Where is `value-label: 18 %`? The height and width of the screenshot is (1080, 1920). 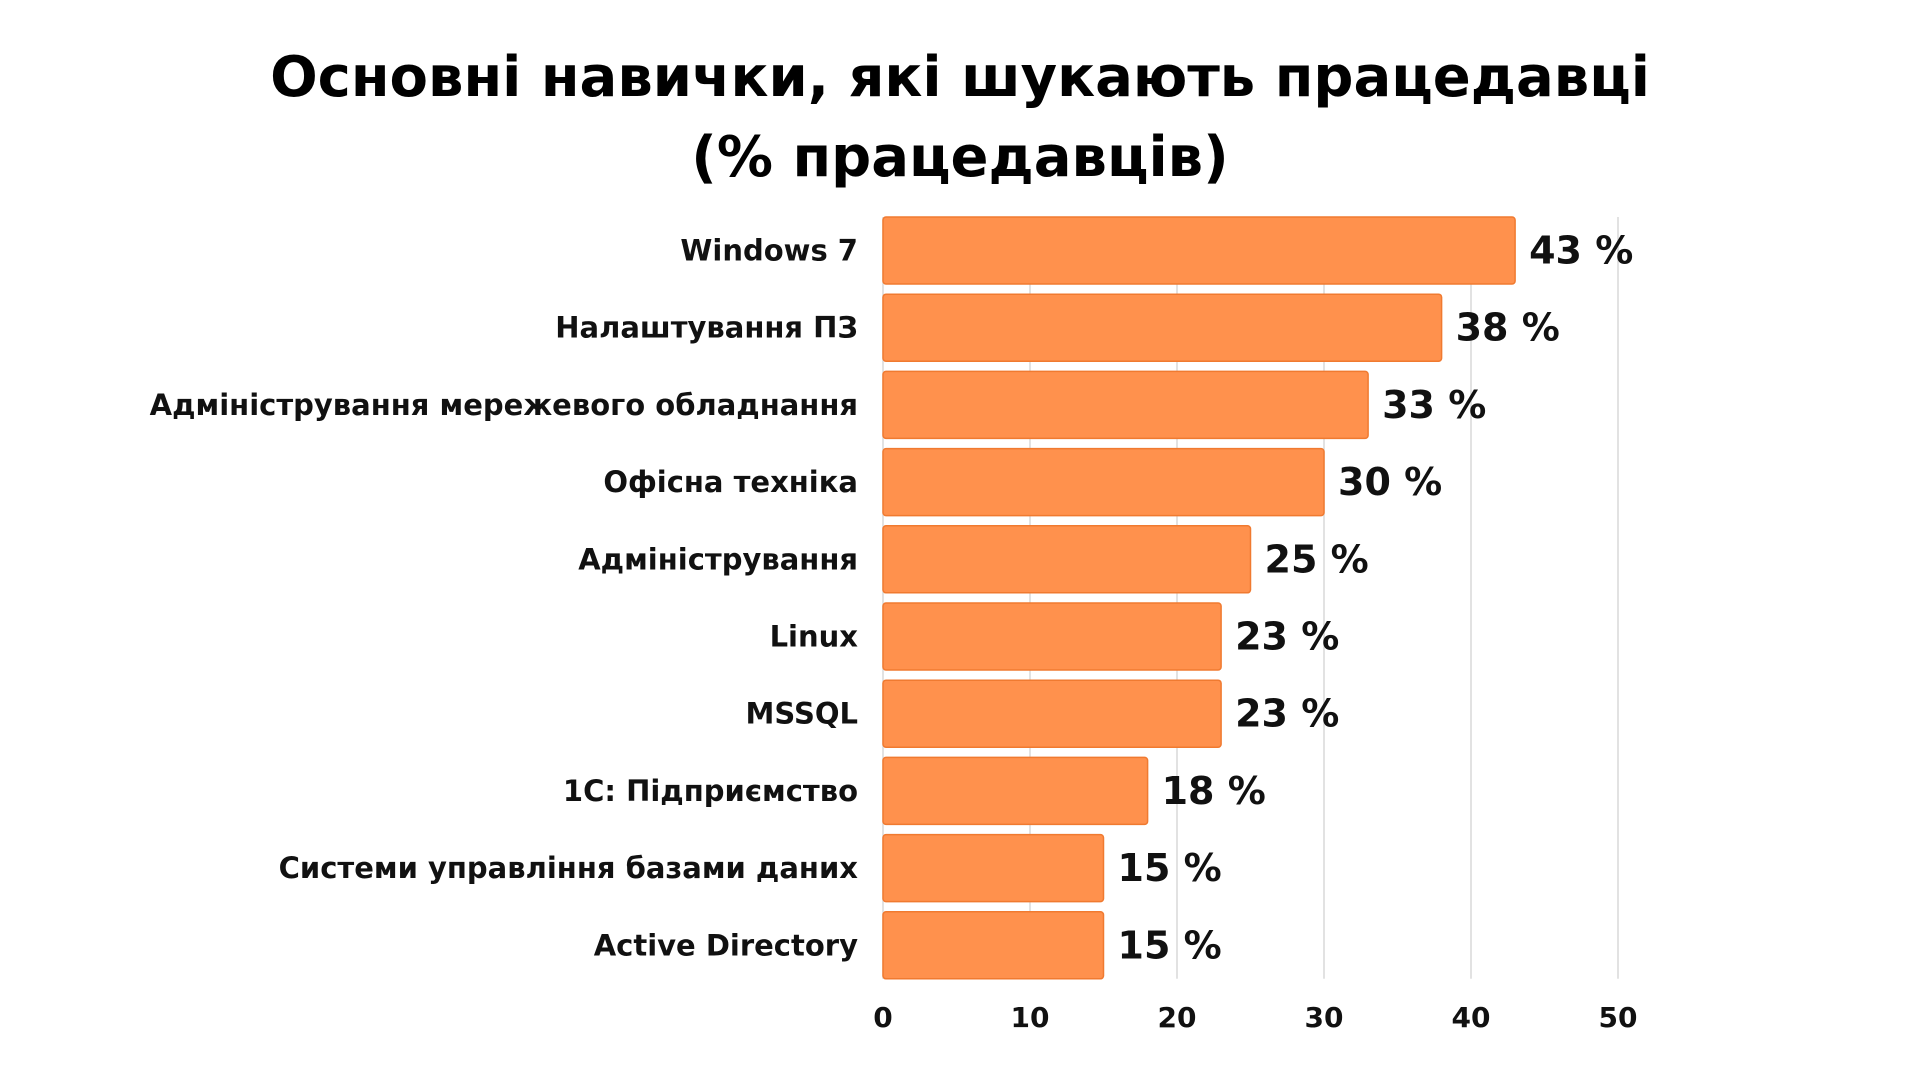 value-label: 18 % is located at coordinates (1214, 791).